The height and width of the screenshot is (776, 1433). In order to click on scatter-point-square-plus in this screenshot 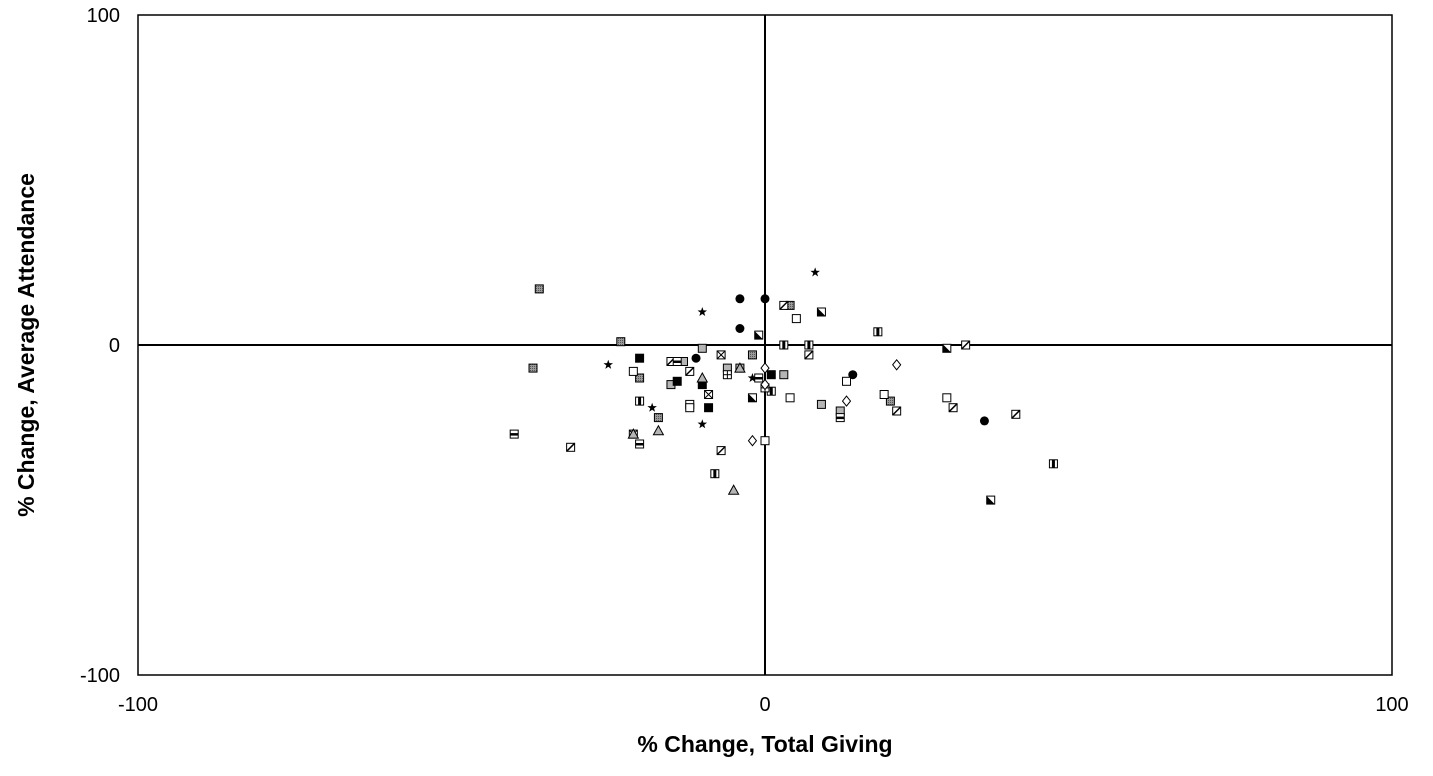, I will do `click(727, 375)`.